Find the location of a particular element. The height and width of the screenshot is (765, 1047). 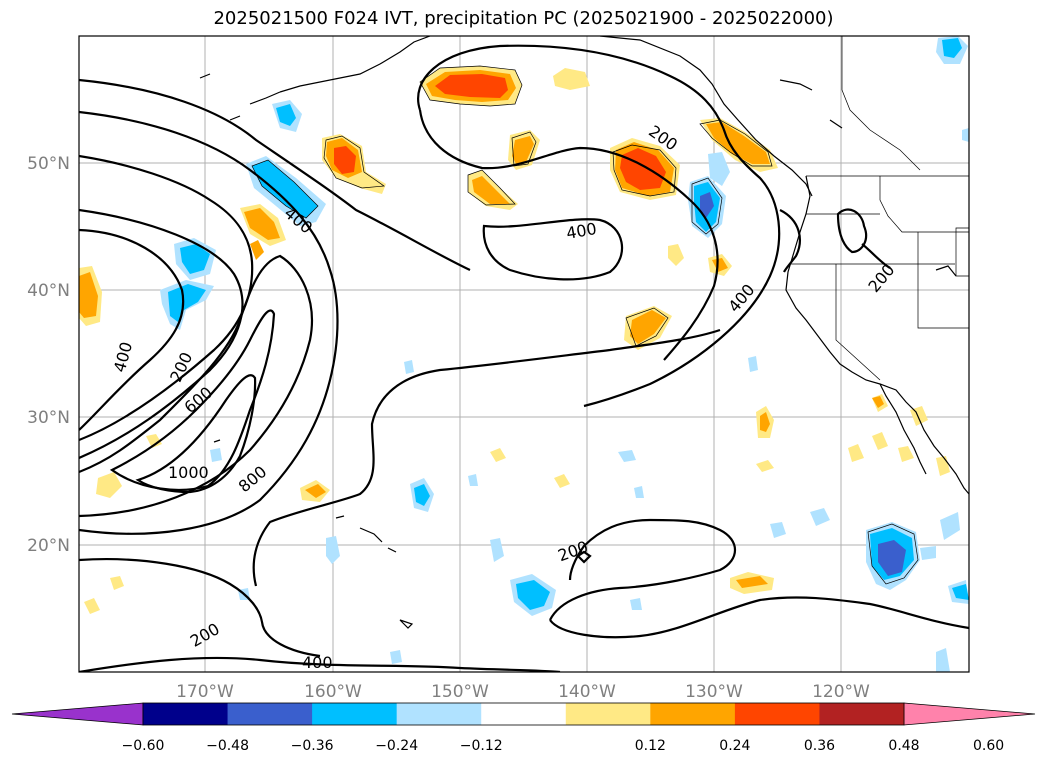

contour-label: 1000 is located at coordinates (188, 472).